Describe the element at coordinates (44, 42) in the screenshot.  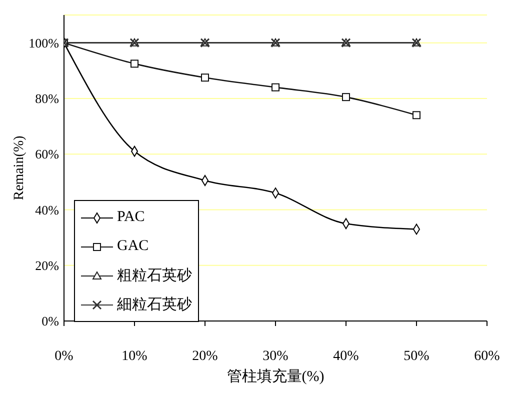
I see `y-tick-label: 100%` at that location.